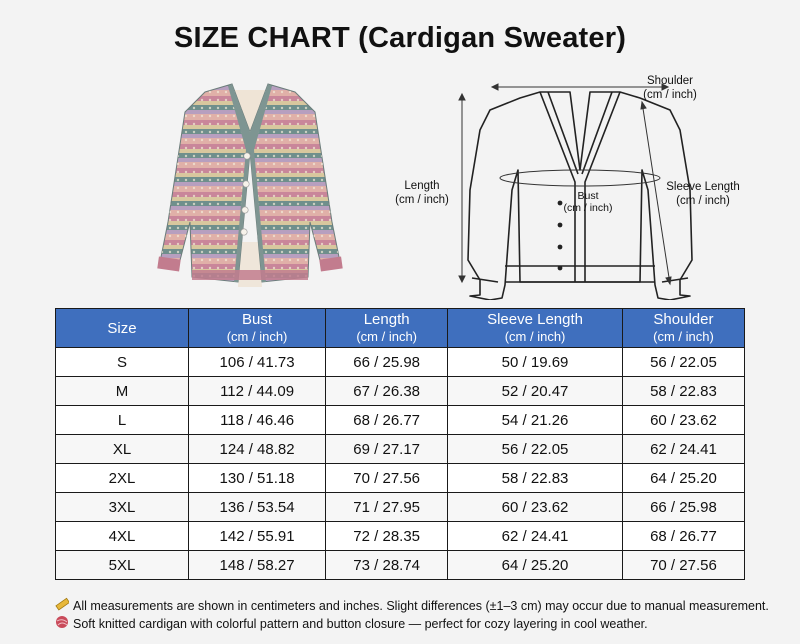 The width and height of the screenshot is (800, 644). I want to click on length-label-unit: (cm / inch), so click(422, 200).